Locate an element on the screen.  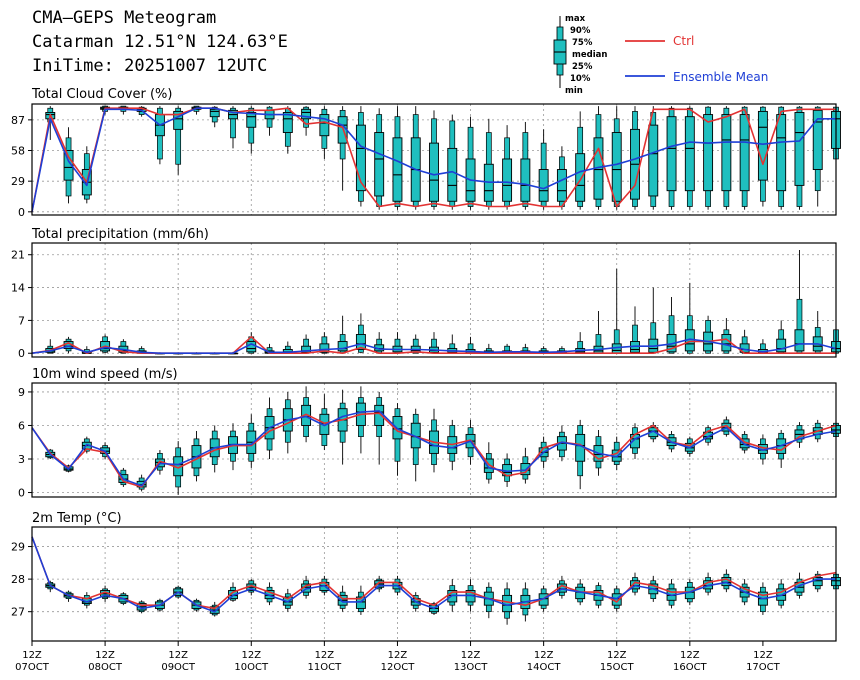
x-date-label: 09OCT is located at coordinates (178, 667).